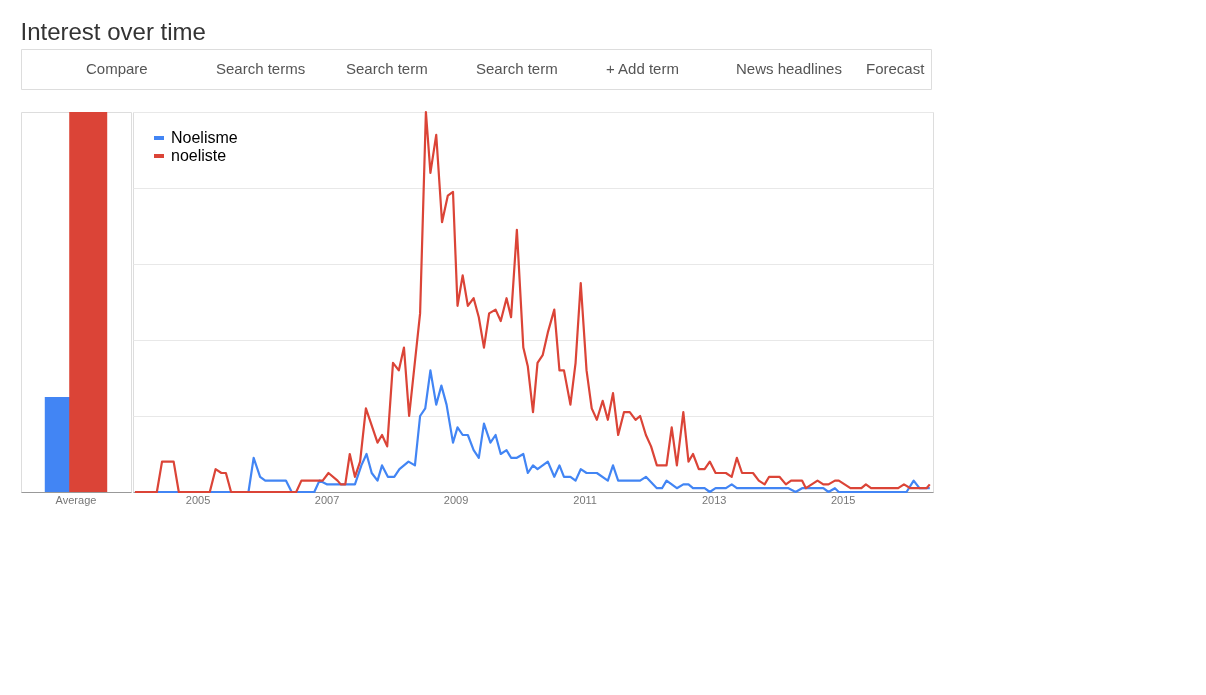 The image size is (1206, 695). What do you see at coordinates (585, 499) in the screenshot?
I see `x-tick-label: 2011` at bounding box center [585, 499].